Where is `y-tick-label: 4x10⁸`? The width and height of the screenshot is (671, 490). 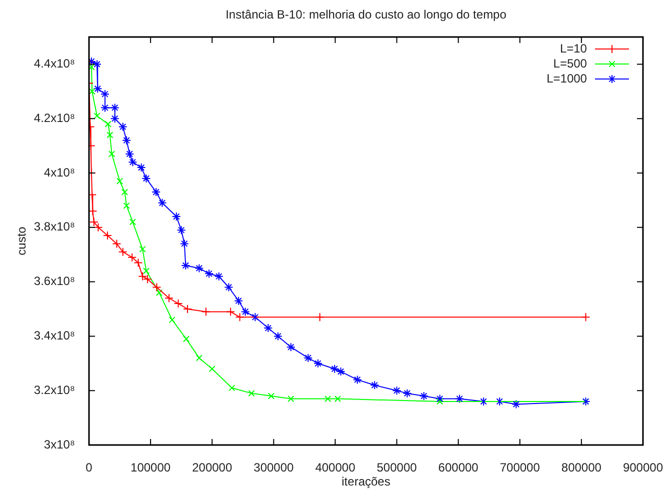
y-tick-label: 4x10⁸ is located at coordinates (59, 172).